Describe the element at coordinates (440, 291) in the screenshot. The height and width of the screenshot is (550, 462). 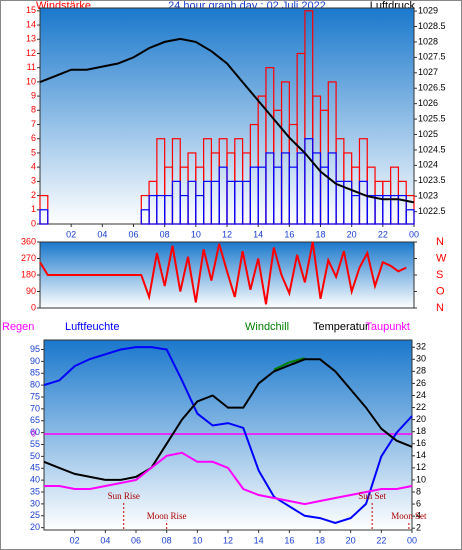
I see `y2-tick-label: O` at that location.